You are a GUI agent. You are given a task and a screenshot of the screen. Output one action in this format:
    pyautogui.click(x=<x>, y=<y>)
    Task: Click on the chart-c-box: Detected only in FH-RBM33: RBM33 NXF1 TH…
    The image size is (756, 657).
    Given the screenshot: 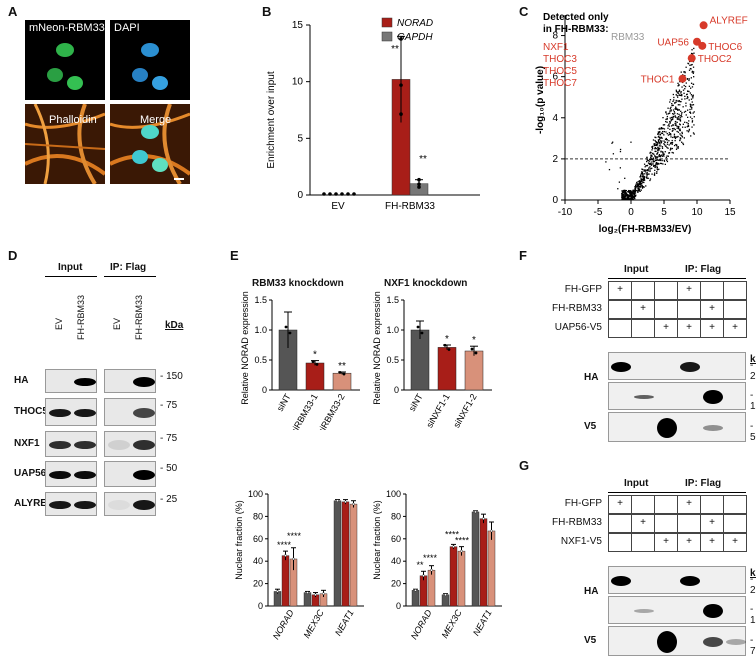 What is the action you would take?
    pyautogui.click(x=594, y=50)
    